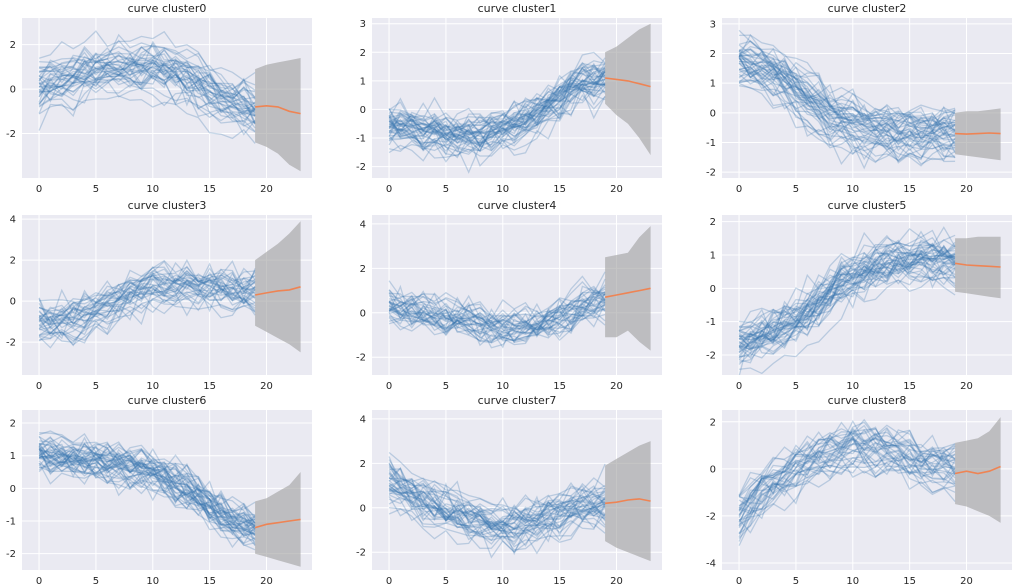  I want to click on subplot-title: curve cluster4, so click(517, 205).